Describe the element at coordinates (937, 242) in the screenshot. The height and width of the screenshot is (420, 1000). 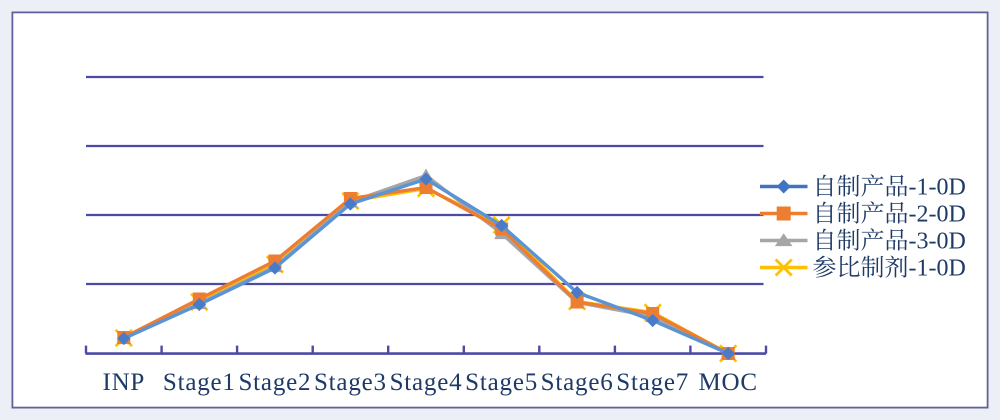
I see `svg-text: -3-0D` at that location.